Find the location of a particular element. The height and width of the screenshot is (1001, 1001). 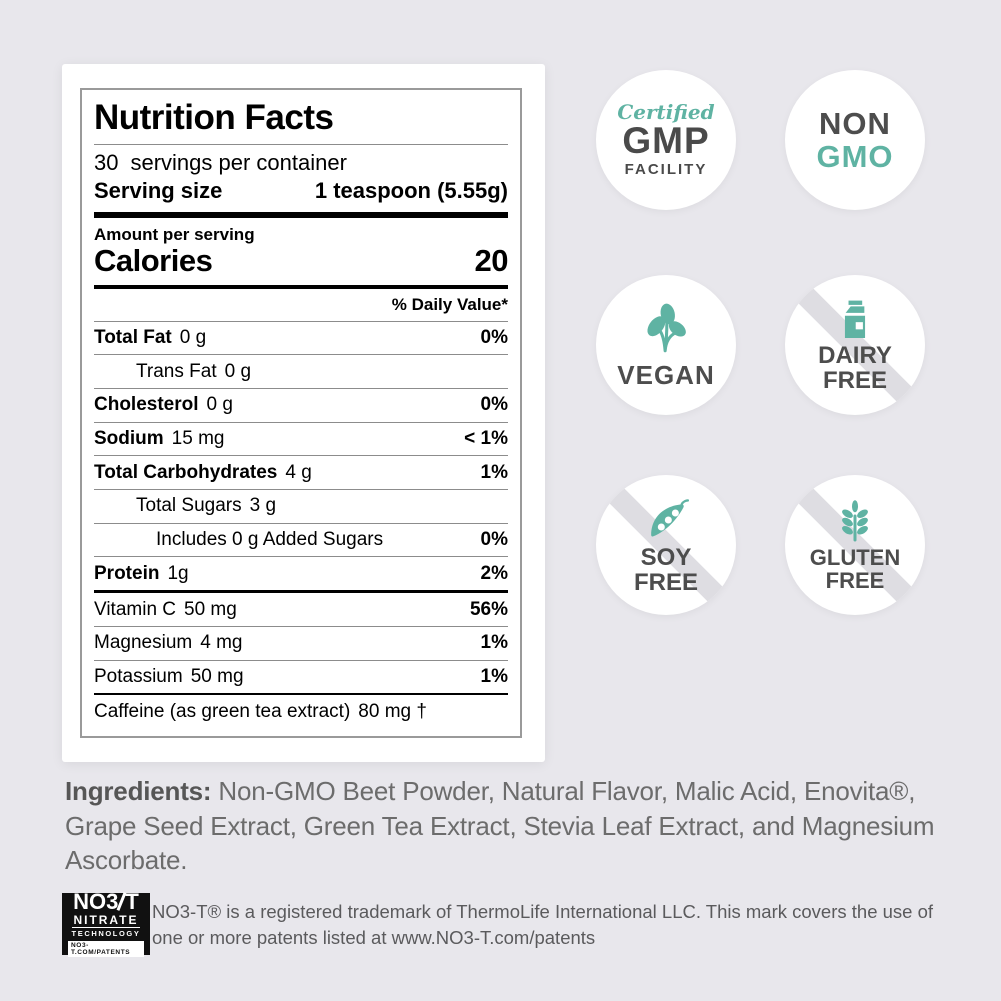

calories-row: Calories 20 is located at coordinates (301, 264).